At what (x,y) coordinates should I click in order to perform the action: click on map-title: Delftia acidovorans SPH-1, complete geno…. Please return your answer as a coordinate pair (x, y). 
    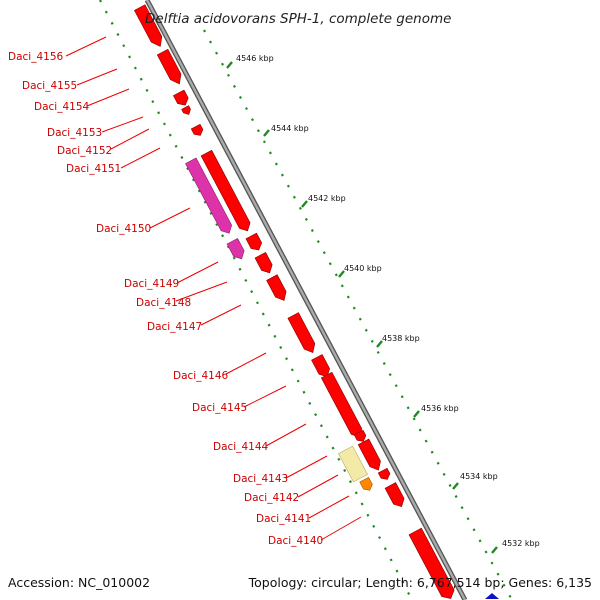
    Looking at the image, I should click on (298, 19).